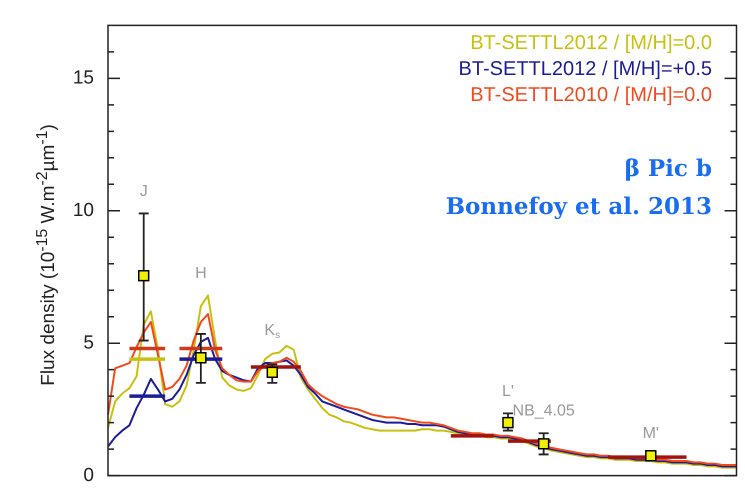  I want to click on annotation: NB_4.05, so click(543, 411).